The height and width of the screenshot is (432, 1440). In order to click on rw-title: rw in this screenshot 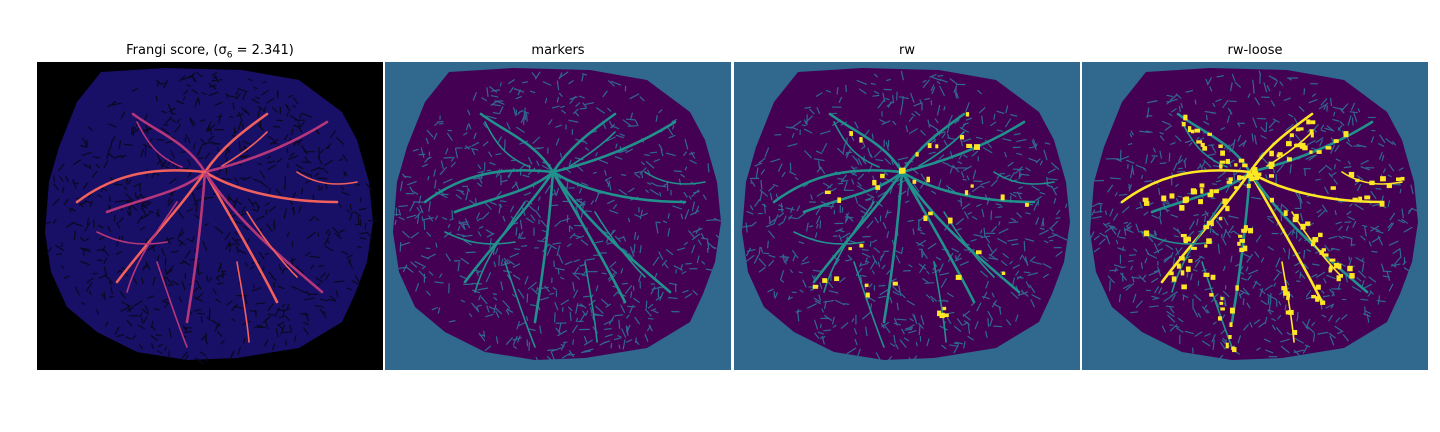, I will do `click(907, 50)`.